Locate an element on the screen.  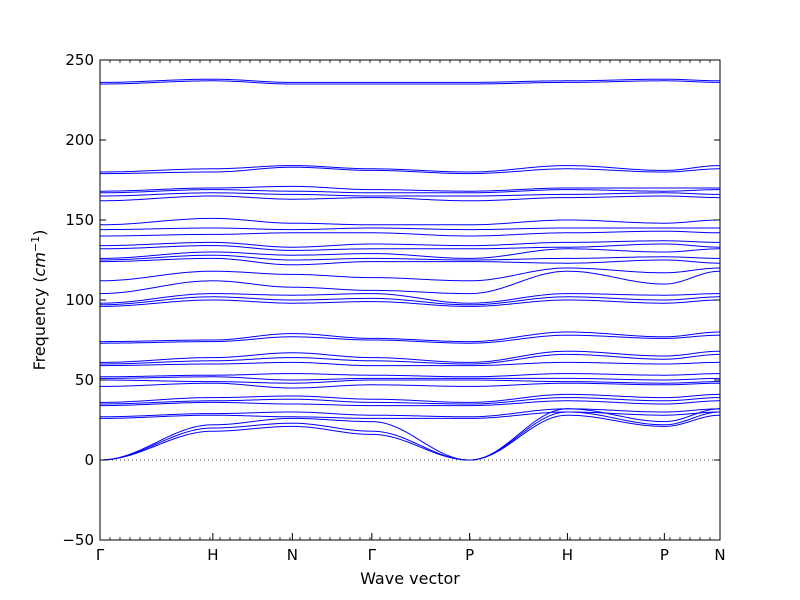
kpoint-label-3: Γ is located at coordinates (372, 555).